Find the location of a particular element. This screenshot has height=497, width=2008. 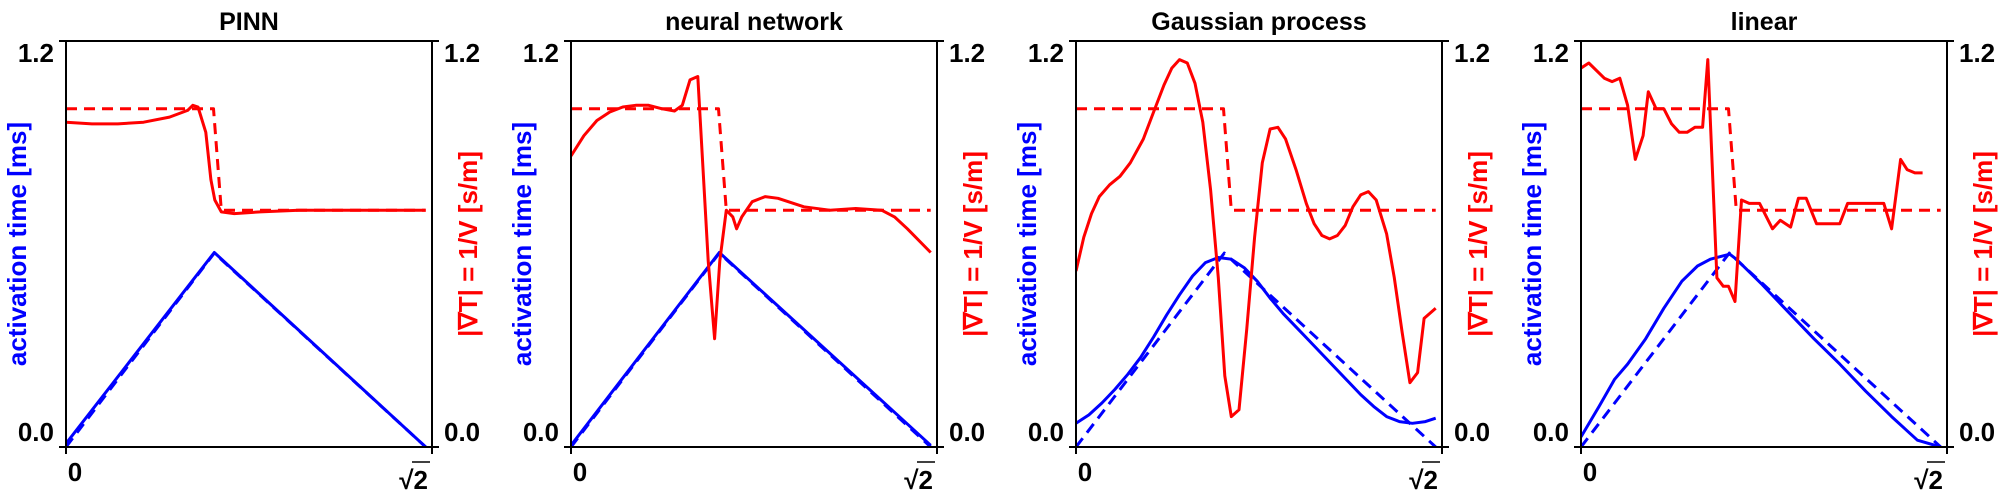

panel-title: PINN is located at coordinates (249, 22).